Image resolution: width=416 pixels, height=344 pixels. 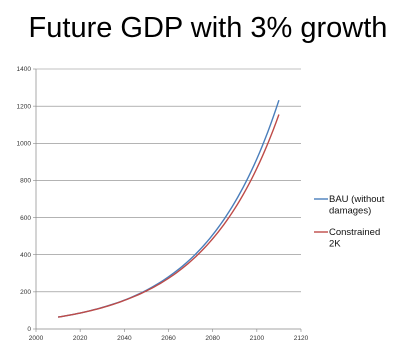 What do you see at coordinates (335, 244) in the screenshot?
I see `legend-label: 2K` at bounding box center [335, 244].